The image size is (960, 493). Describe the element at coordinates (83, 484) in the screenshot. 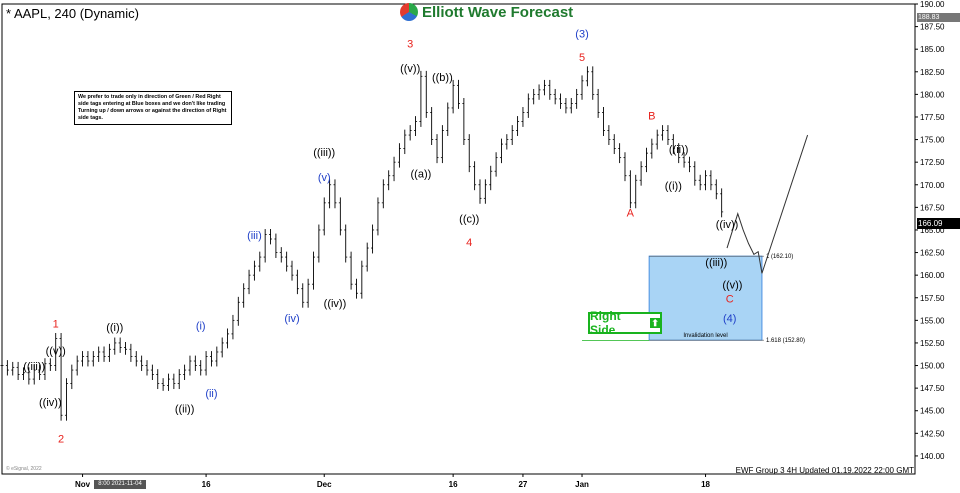

I see `x-tick-label: Nov` at that location.